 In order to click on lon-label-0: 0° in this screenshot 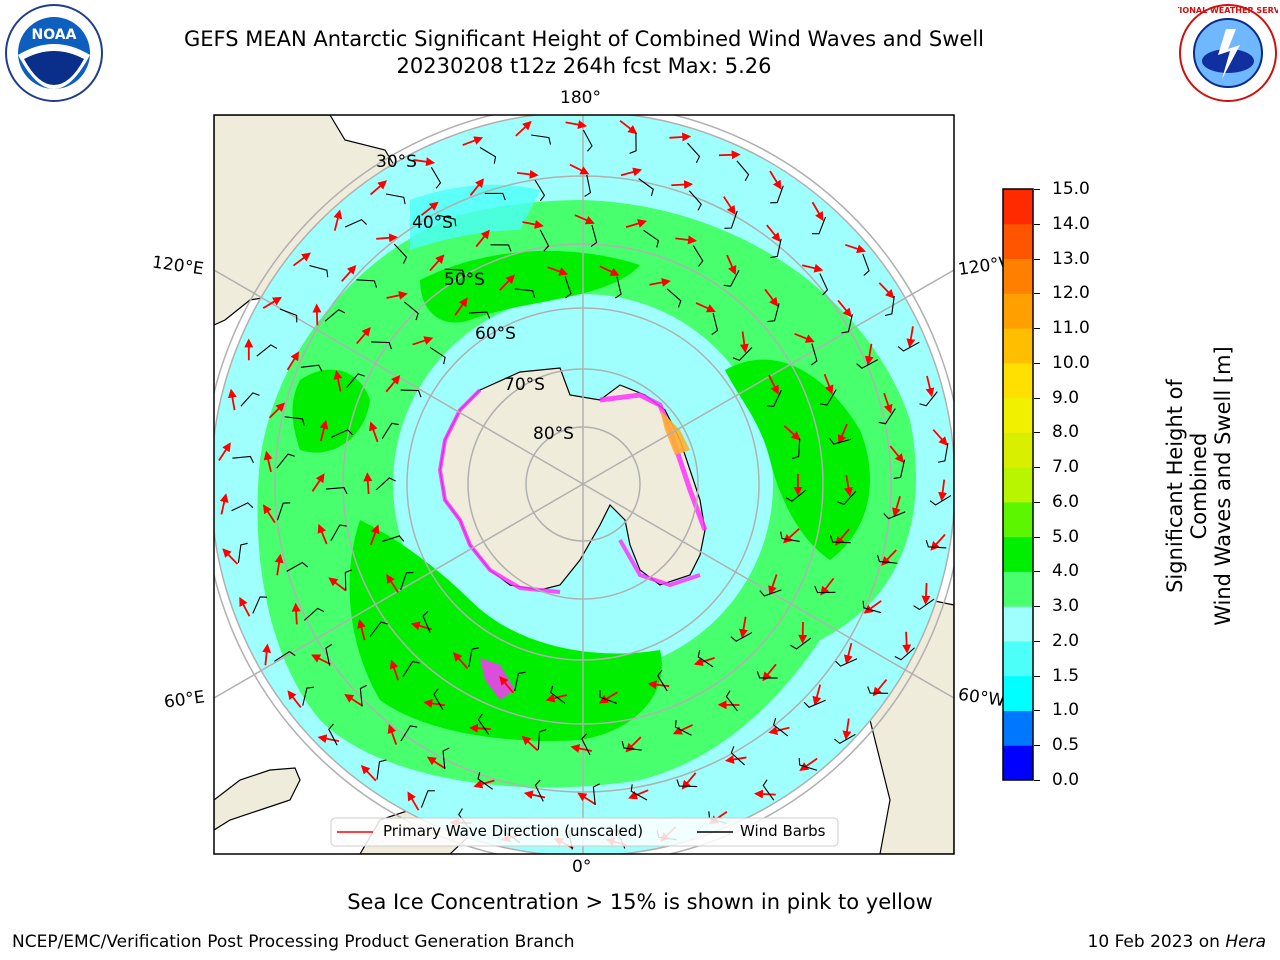, I will do `click(582, 867)`.